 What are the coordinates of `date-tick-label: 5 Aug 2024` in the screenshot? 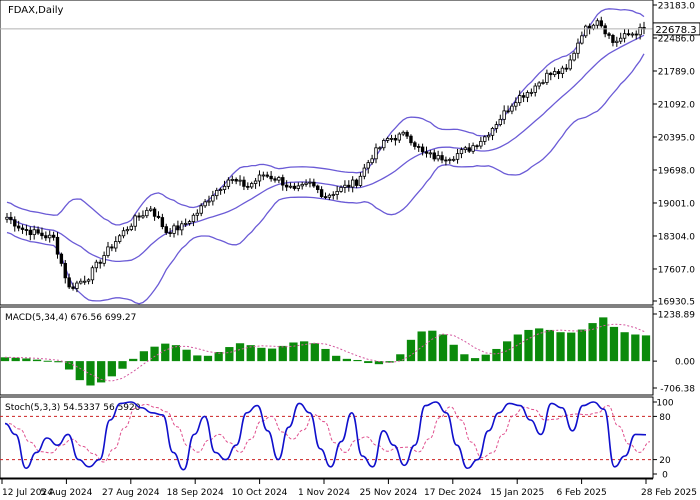 It's located at (66, 493).